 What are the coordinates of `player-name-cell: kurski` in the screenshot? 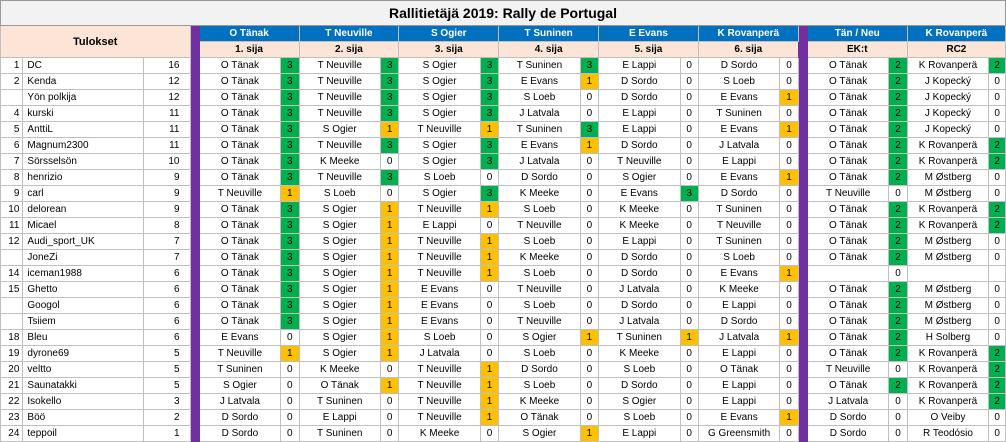 It's located at (83, 113).